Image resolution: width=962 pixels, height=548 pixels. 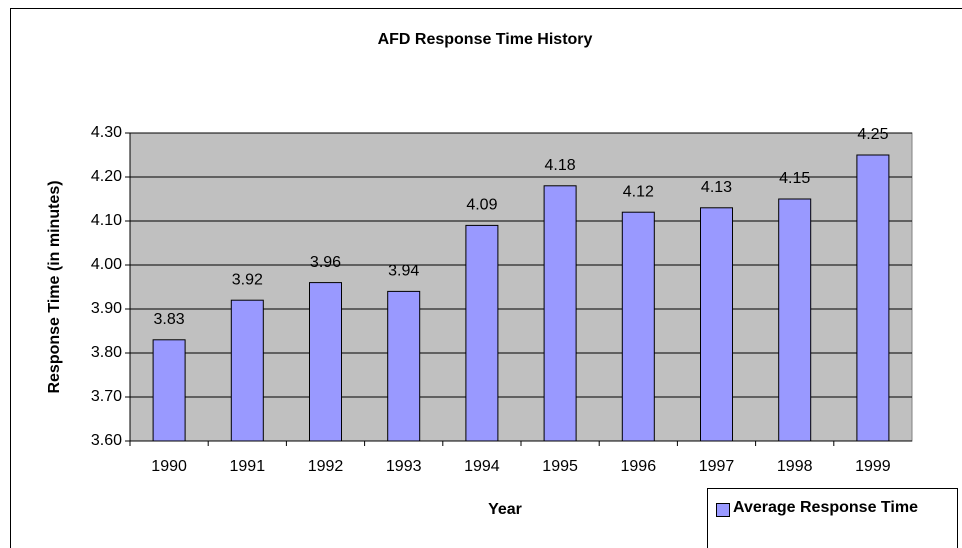 I want to click on x-tick-label: 1994, so click(x=482, y=466).